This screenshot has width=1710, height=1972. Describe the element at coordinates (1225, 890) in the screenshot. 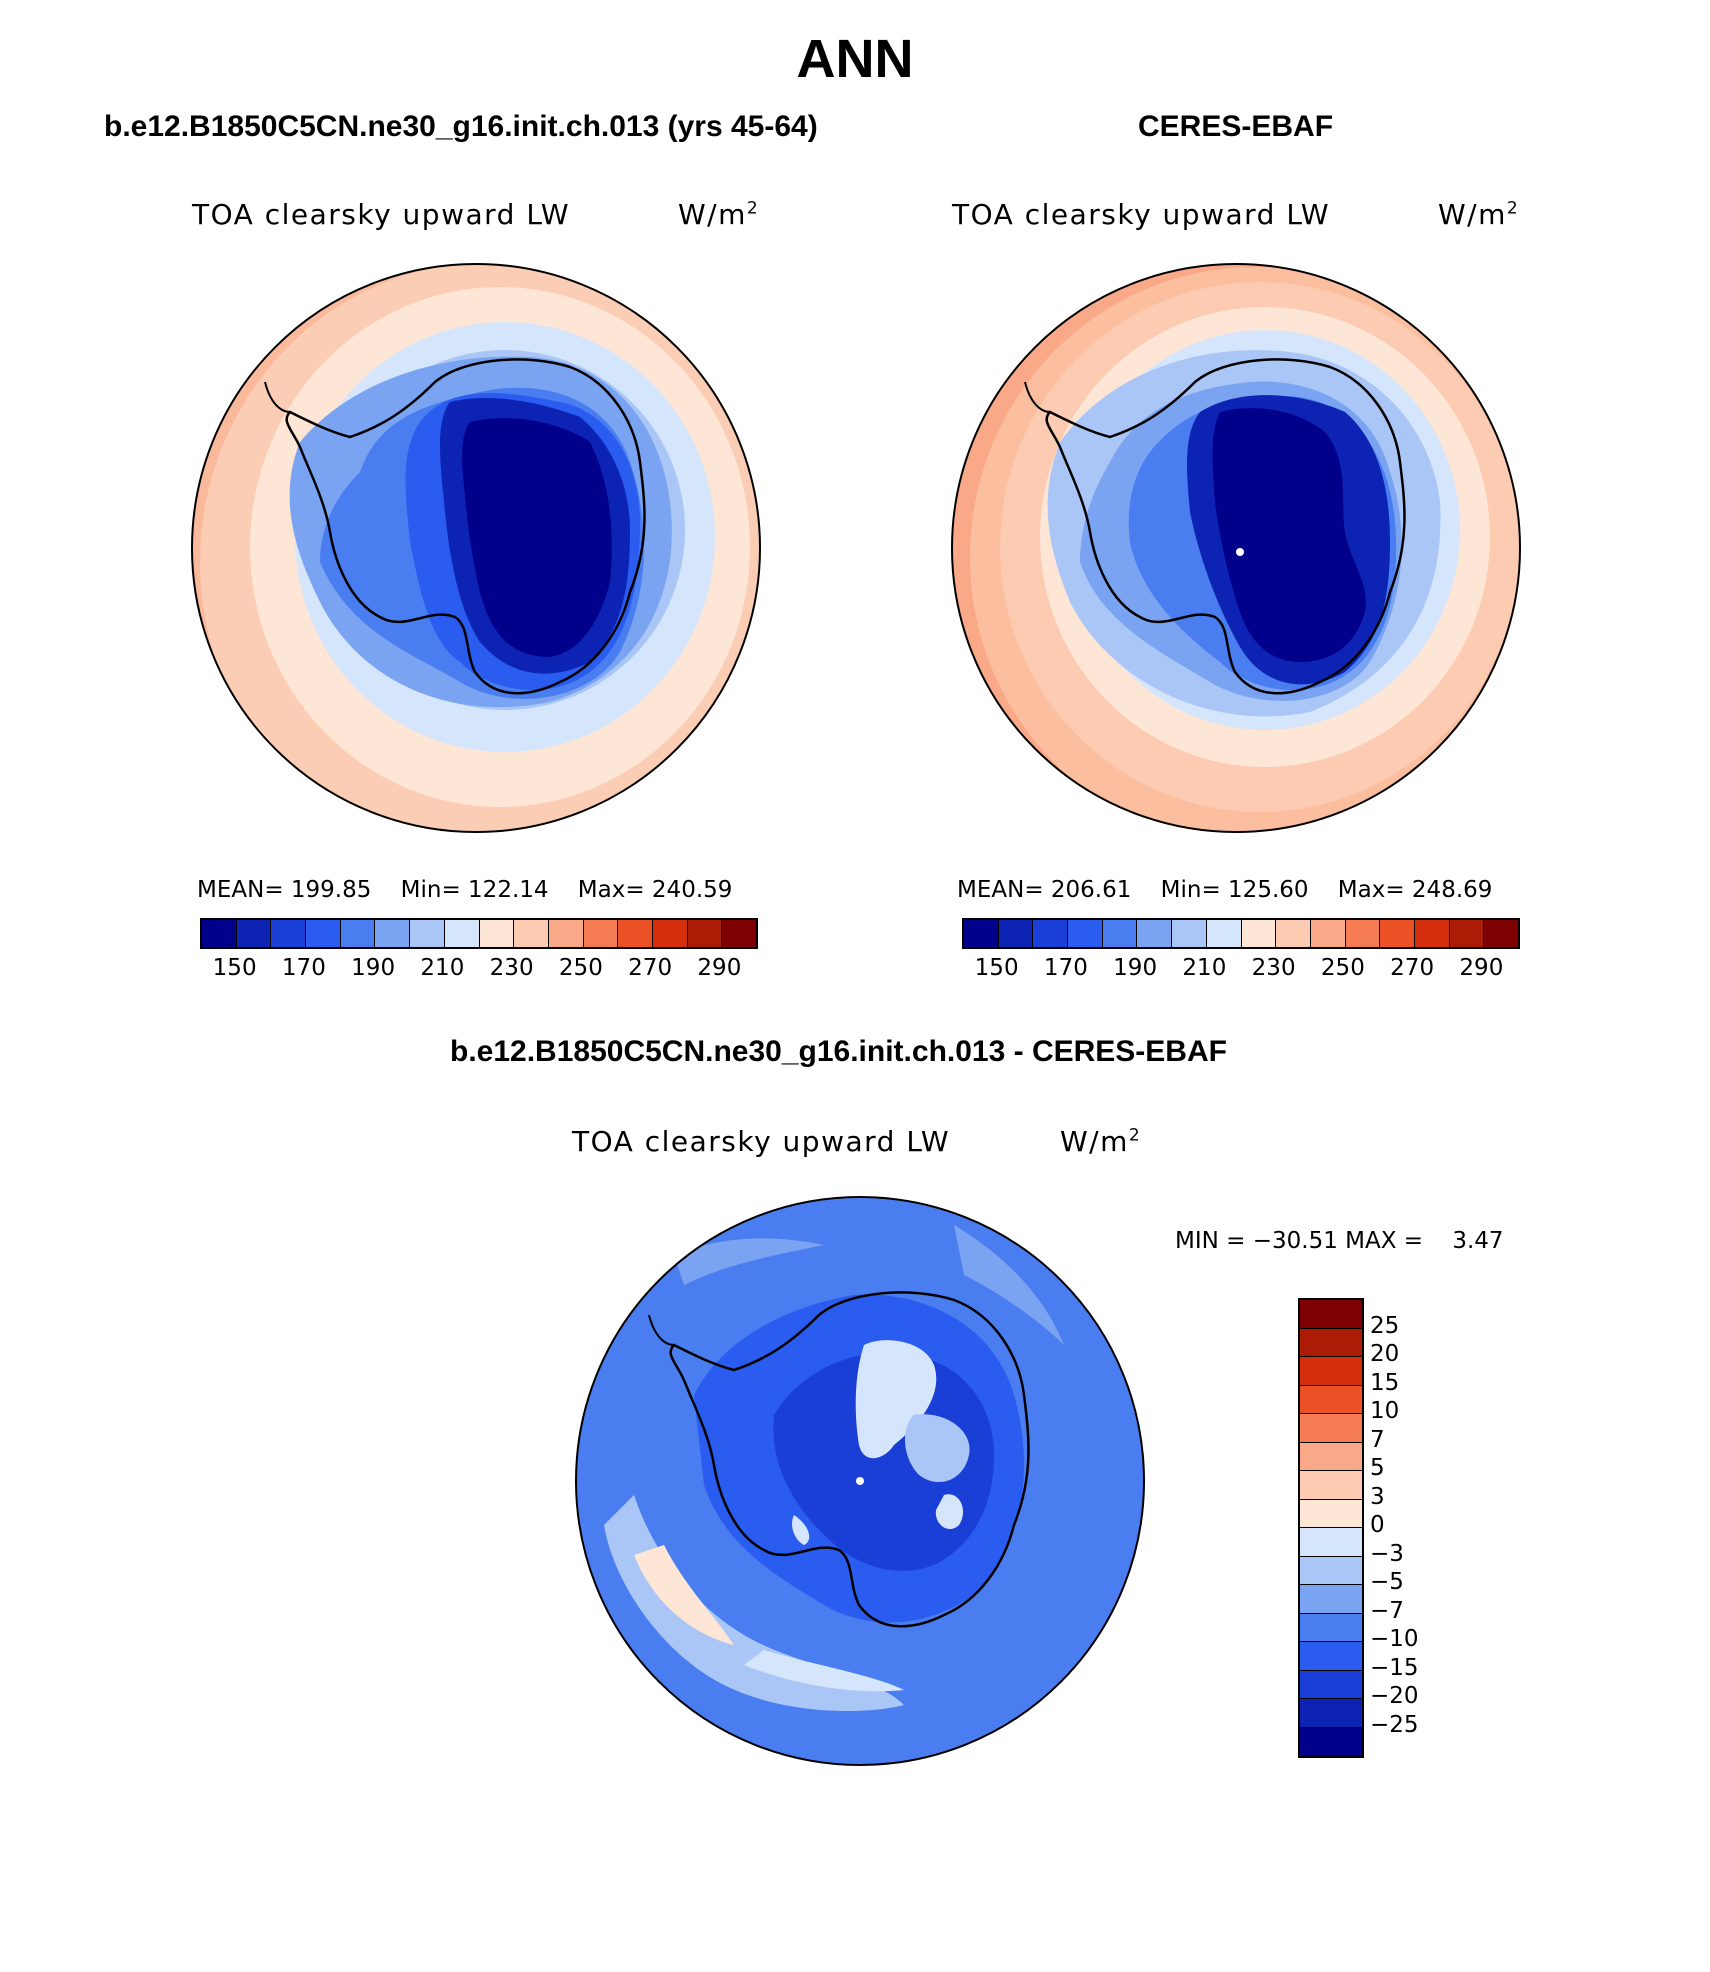

I see `panel-2-stats: MEAN= 206.61 Min= 125.60 Max= 248.69` at that location.